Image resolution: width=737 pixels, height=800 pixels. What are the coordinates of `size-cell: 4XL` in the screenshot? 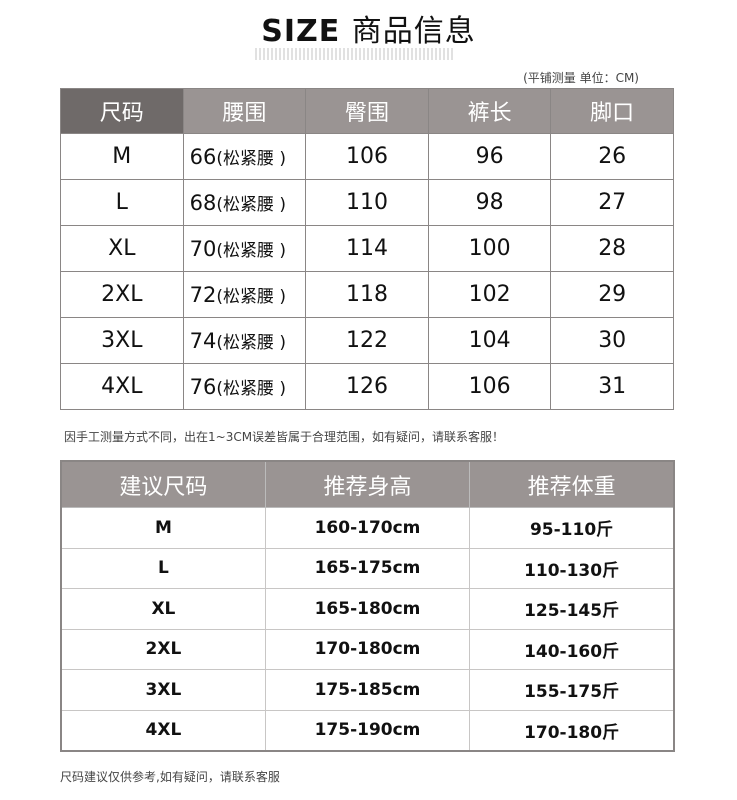 It's located at (122, 386).